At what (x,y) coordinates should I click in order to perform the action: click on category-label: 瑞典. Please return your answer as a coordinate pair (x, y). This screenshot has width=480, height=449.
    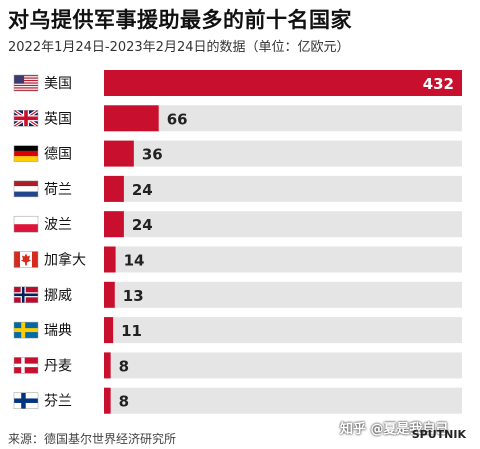
    Looking at the image, I should click on (58, 331).